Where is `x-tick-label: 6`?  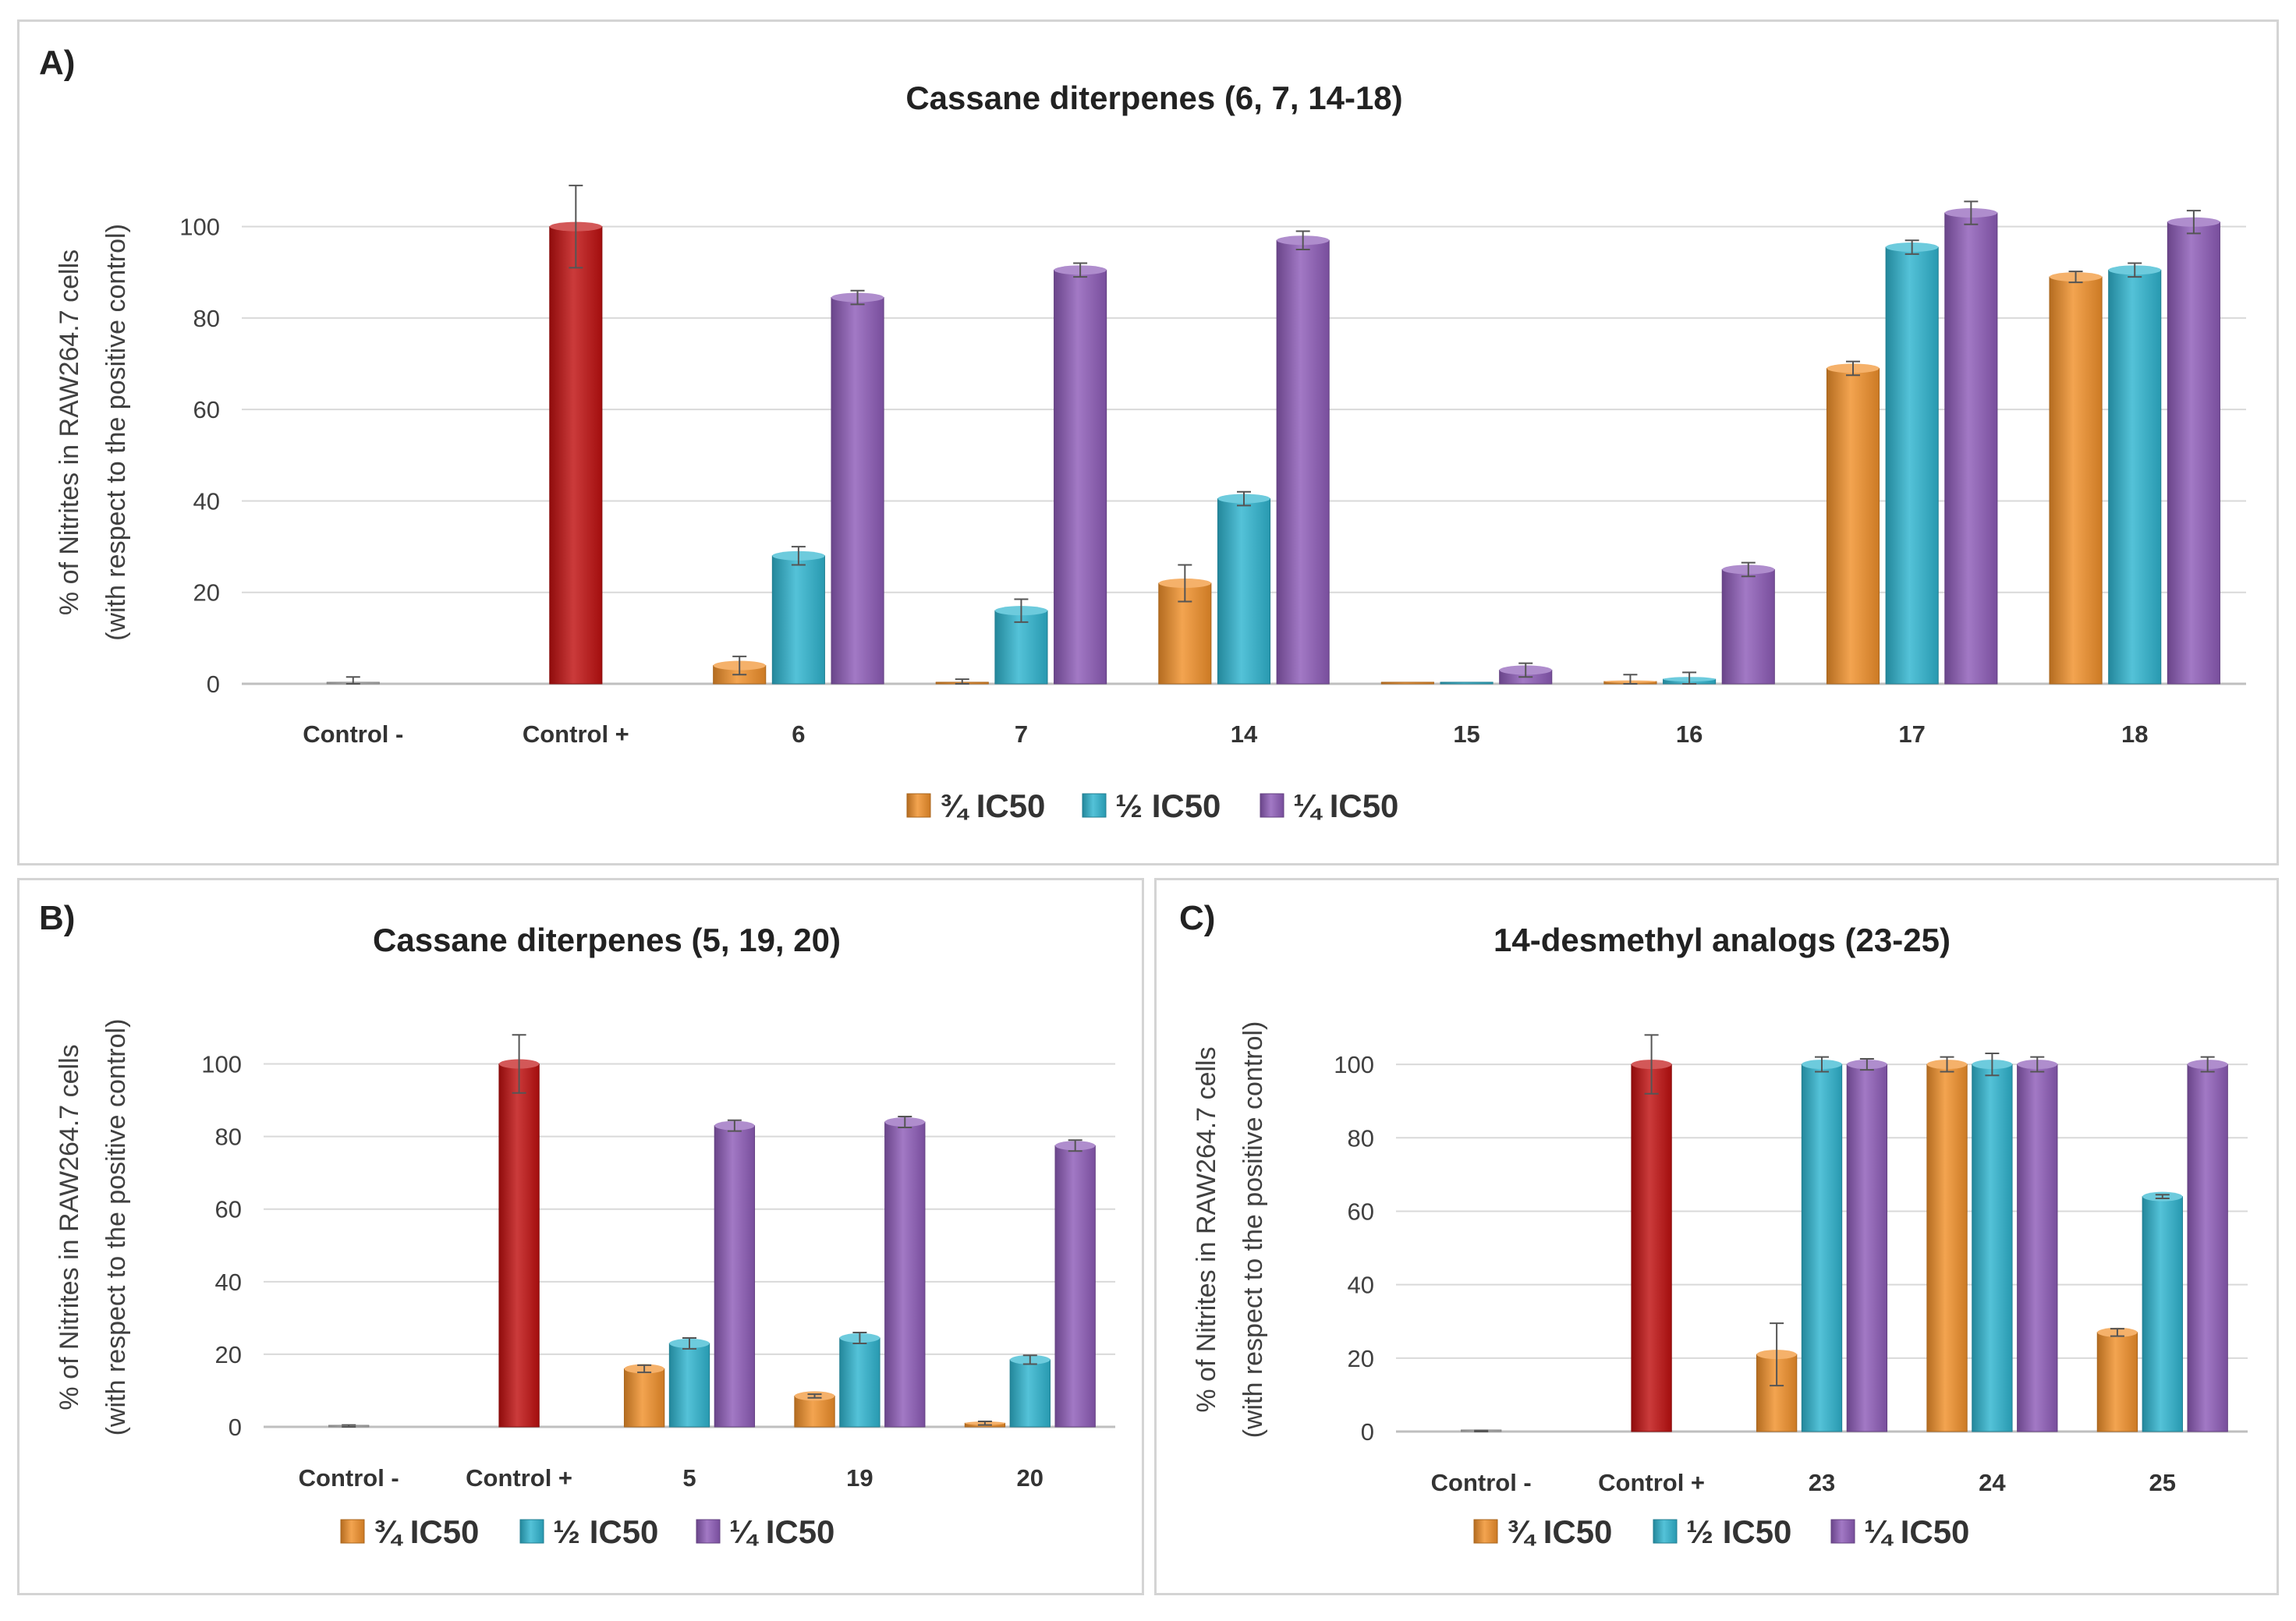 x-tick-label: 6 is located at coordinates (798, 734).